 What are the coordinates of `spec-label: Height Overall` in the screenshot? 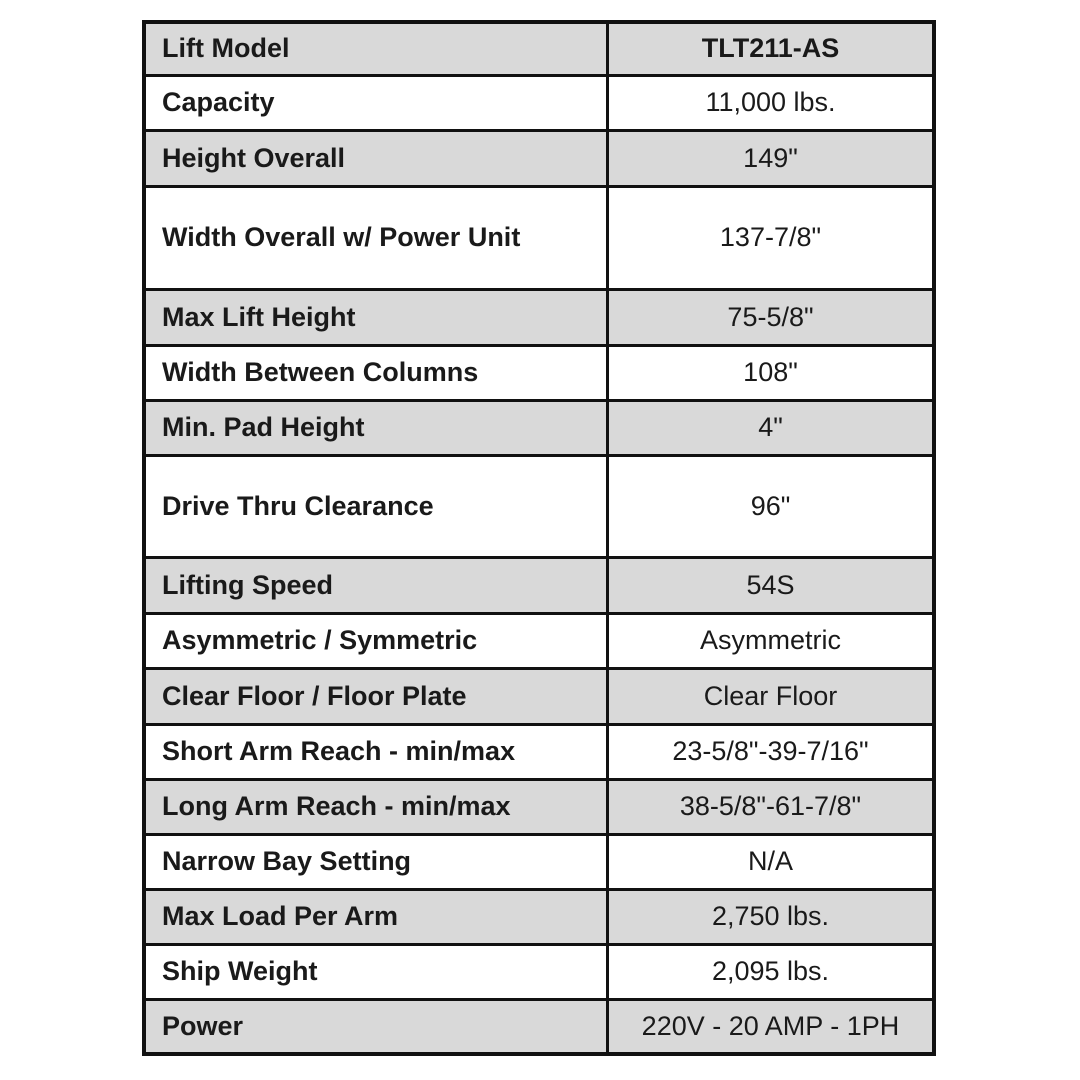 It's located at (375, 158).